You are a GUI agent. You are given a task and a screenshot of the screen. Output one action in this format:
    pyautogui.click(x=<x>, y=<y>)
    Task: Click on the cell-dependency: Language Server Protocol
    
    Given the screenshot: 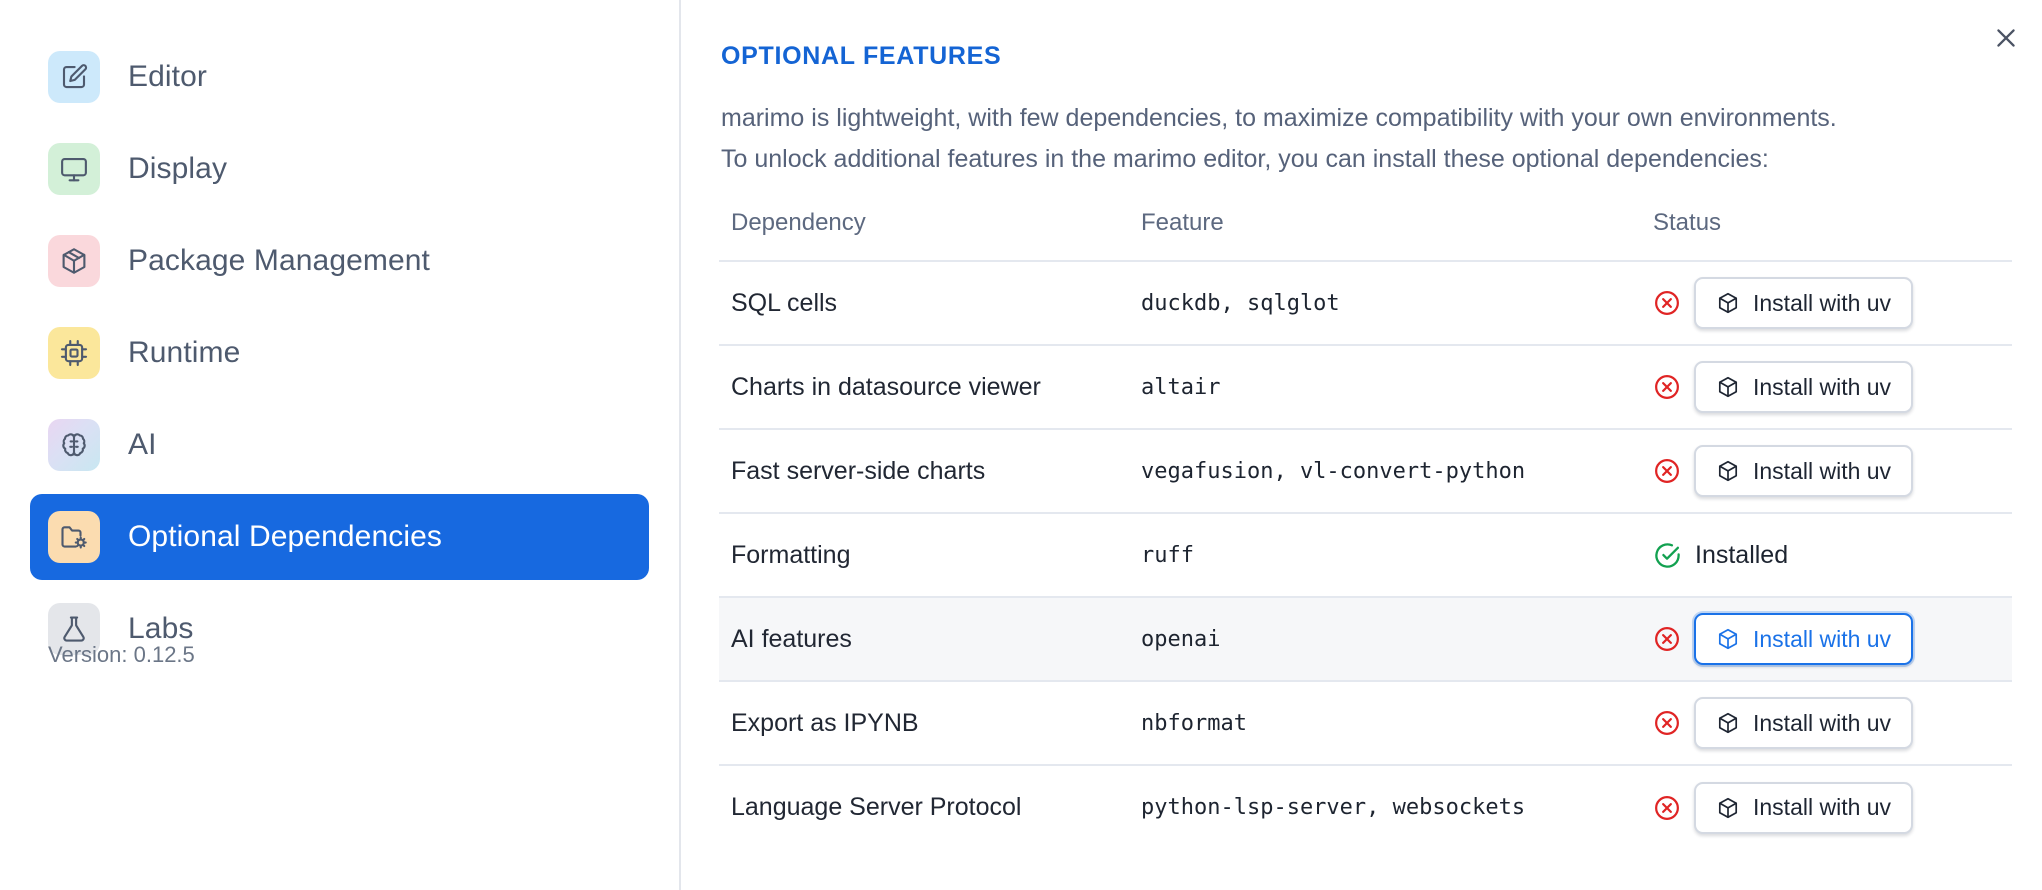 What is the action you would take?
    pyautogui.click(x=876, y=807)
    